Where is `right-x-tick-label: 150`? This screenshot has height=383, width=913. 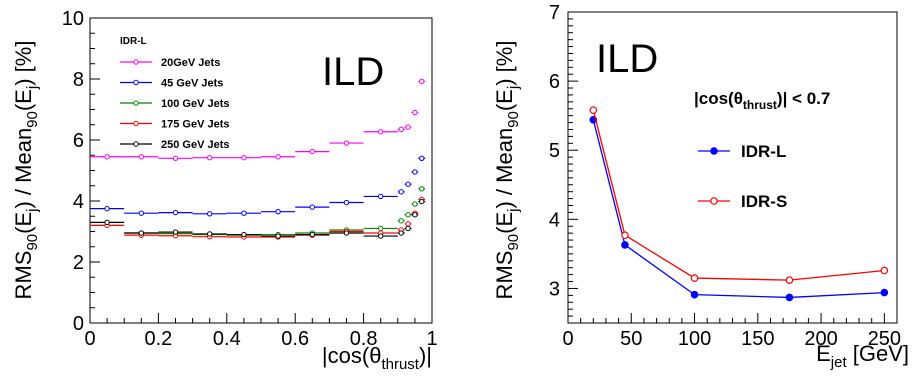
right-x-tick-label: 150 is located at coordinates (757, 339).